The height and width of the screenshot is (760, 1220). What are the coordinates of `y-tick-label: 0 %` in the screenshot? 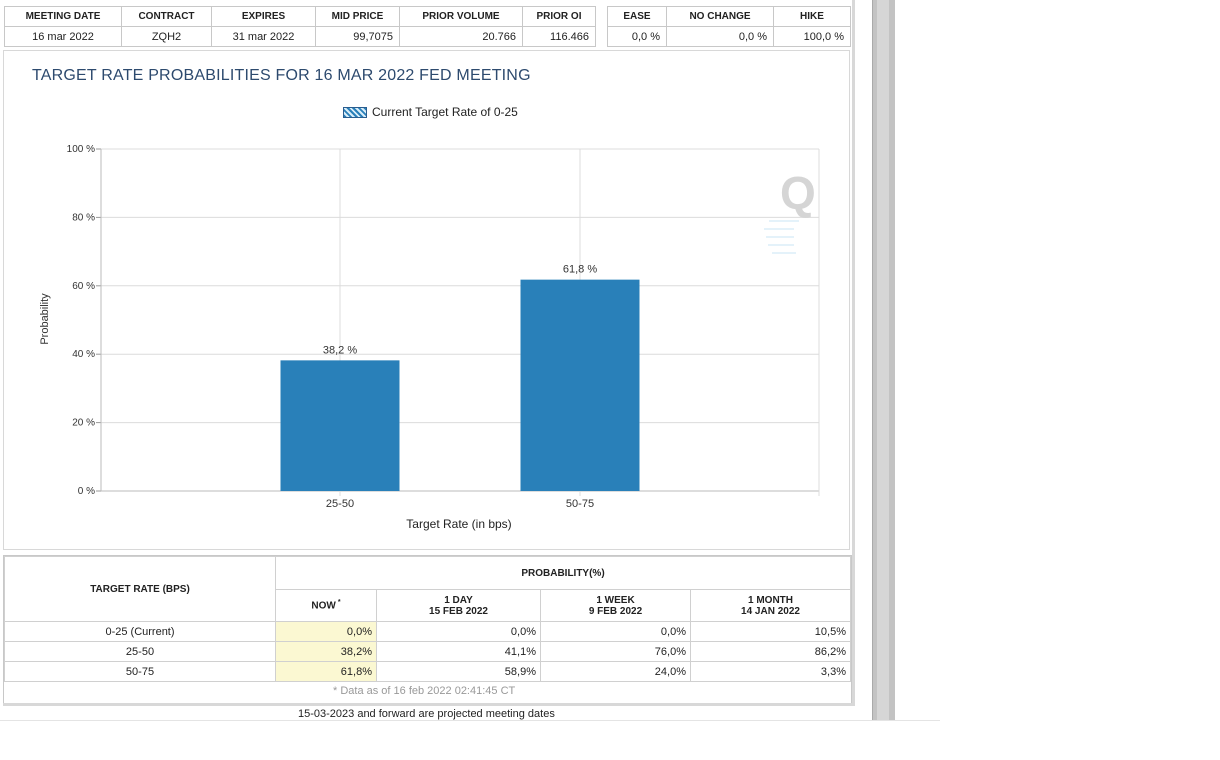 It's located at (86, 491).